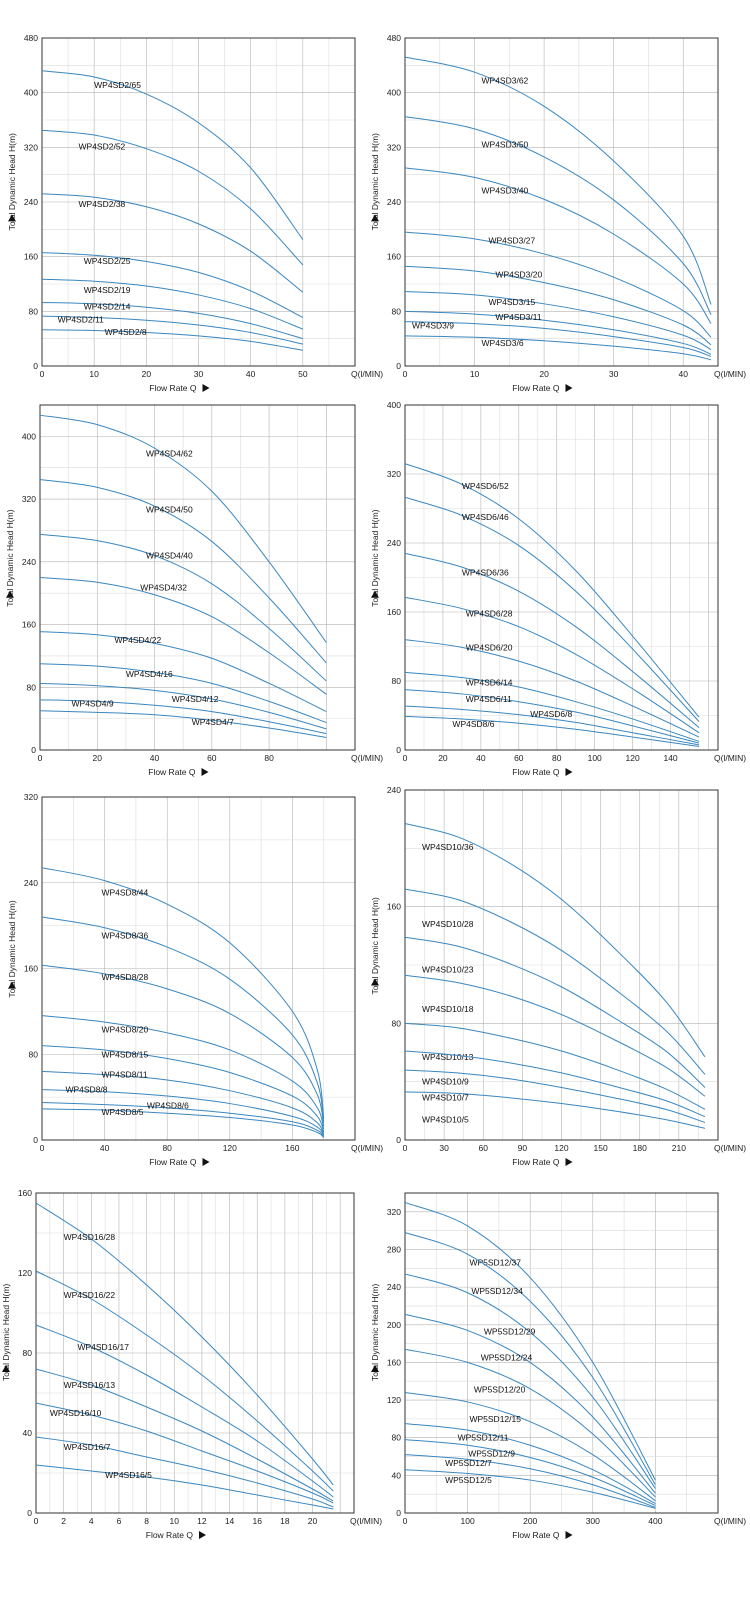 This screenshot has width=750, height=1600. Describe the element at coordinates (505, 145) in the screenshot. I see `curve-label: WP4SD3/50` at that location.